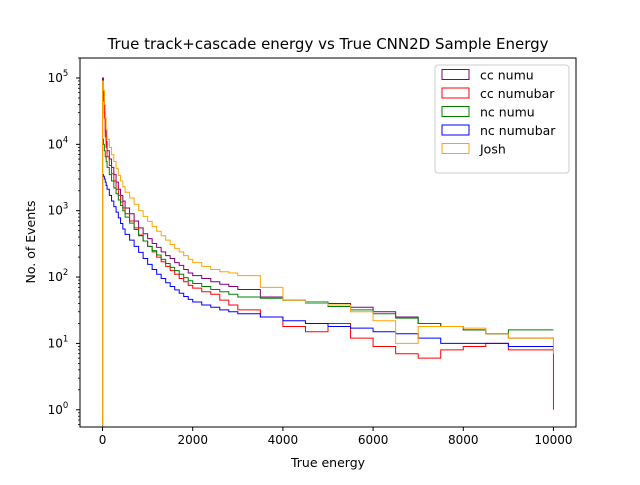 Image resolution: width=640 pixels, height=485 pixels. I want to click on y-tick-label-1: 10¹, so click(58, 342).